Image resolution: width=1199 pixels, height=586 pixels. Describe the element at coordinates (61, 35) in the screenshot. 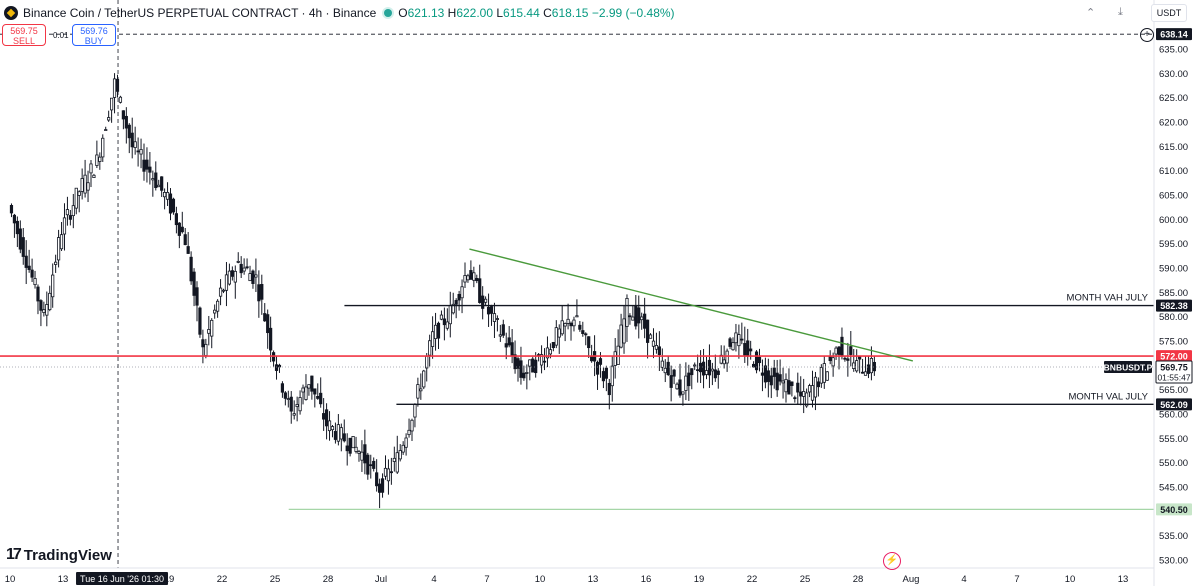

I see `spread-value: 0.01` at that location.